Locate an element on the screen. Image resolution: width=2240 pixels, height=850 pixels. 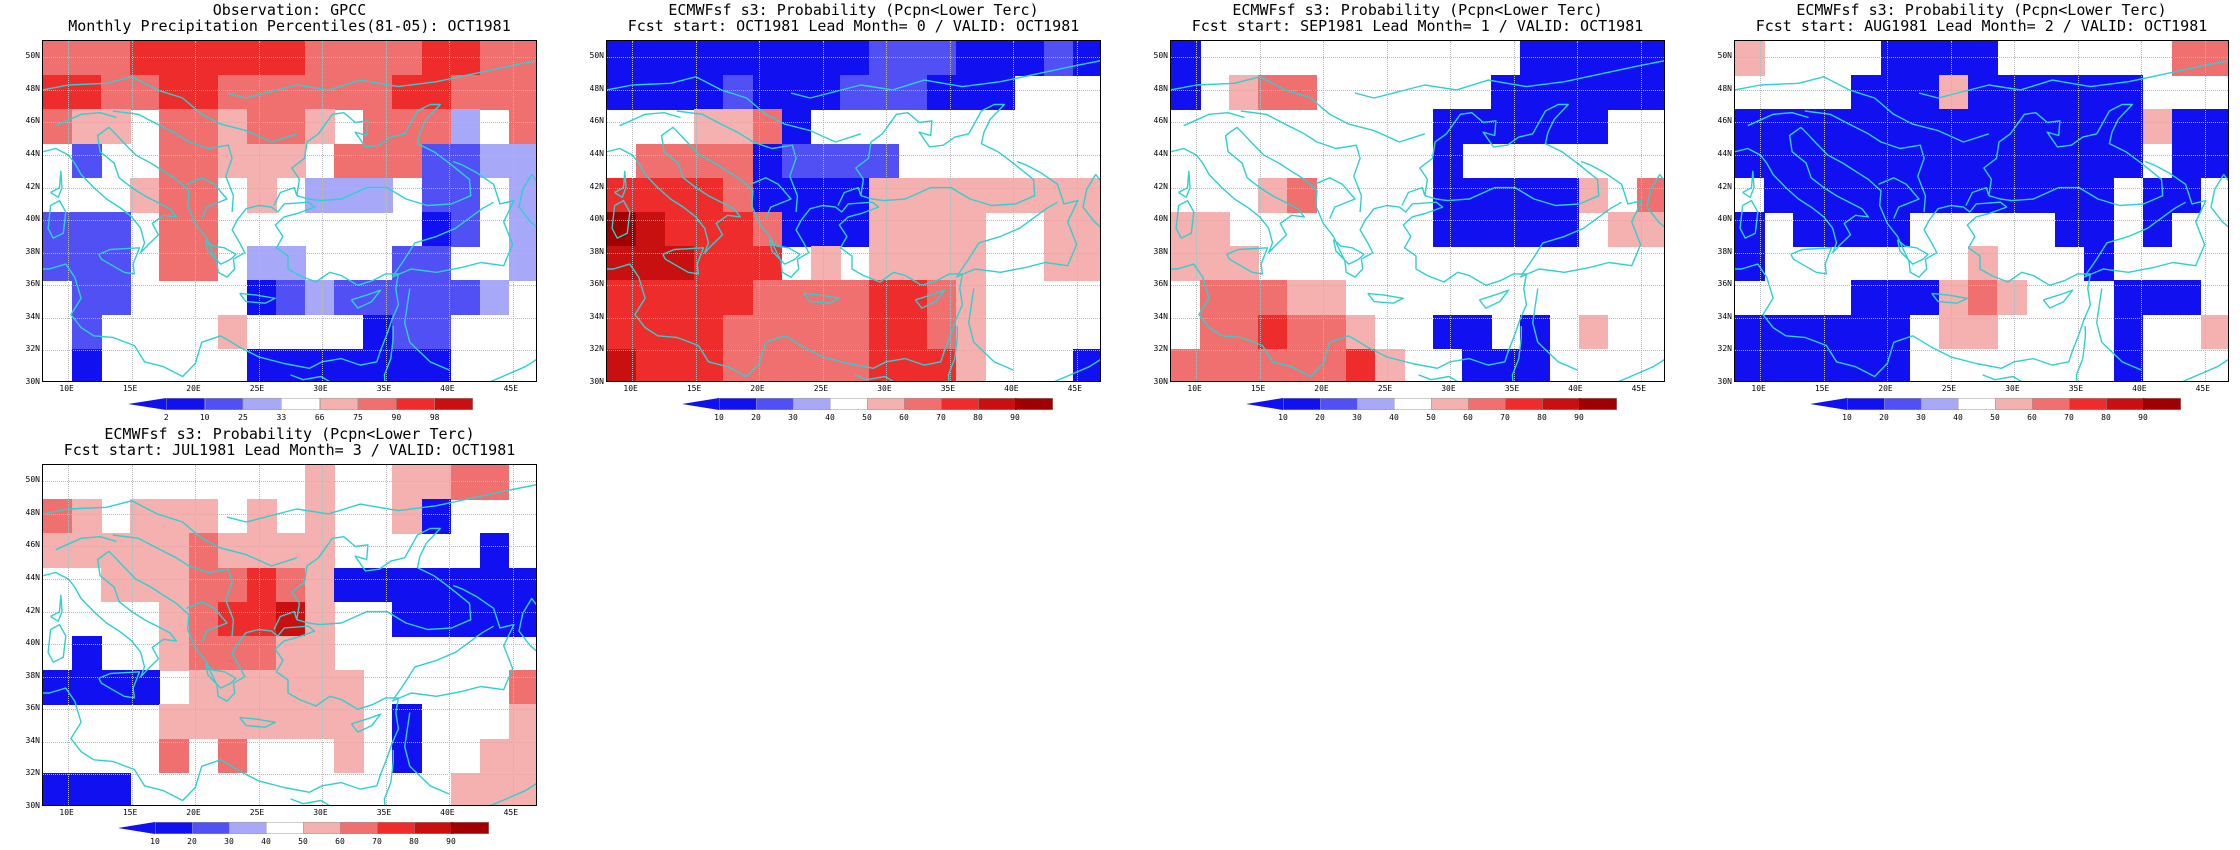
y-tick-label: 42N is located at coordinates (32, 610).